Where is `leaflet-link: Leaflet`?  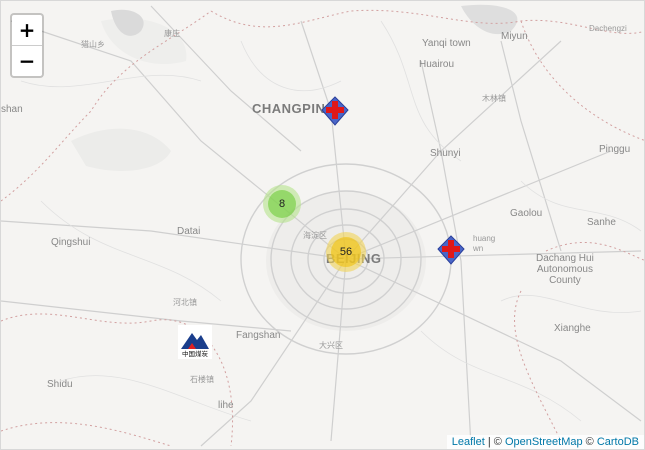 leaflet-link: Leaflet is located at coordinates (468, 442).